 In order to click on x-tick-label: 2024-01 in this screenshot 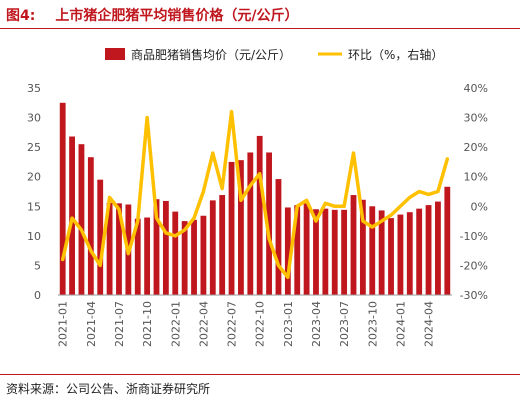, I will do `click(400, 324)`.